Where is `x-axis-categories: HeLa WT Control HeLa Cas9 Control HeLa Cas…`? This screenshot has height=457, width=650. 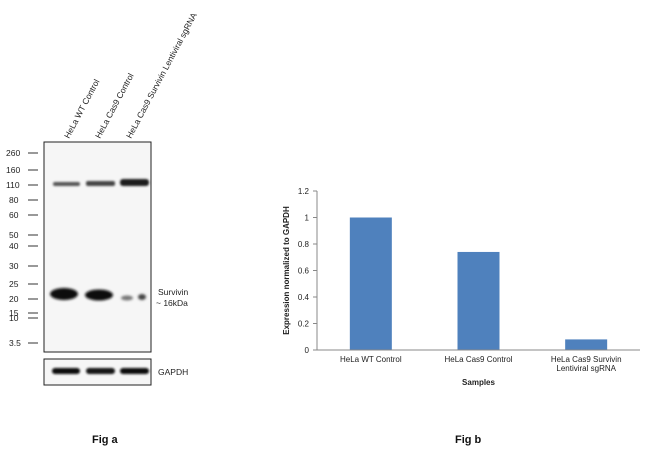 x-axis-categories: HeLa WT Control HeLa Cas9 Control HeLa Cas… is located at coordinates (481, 364).